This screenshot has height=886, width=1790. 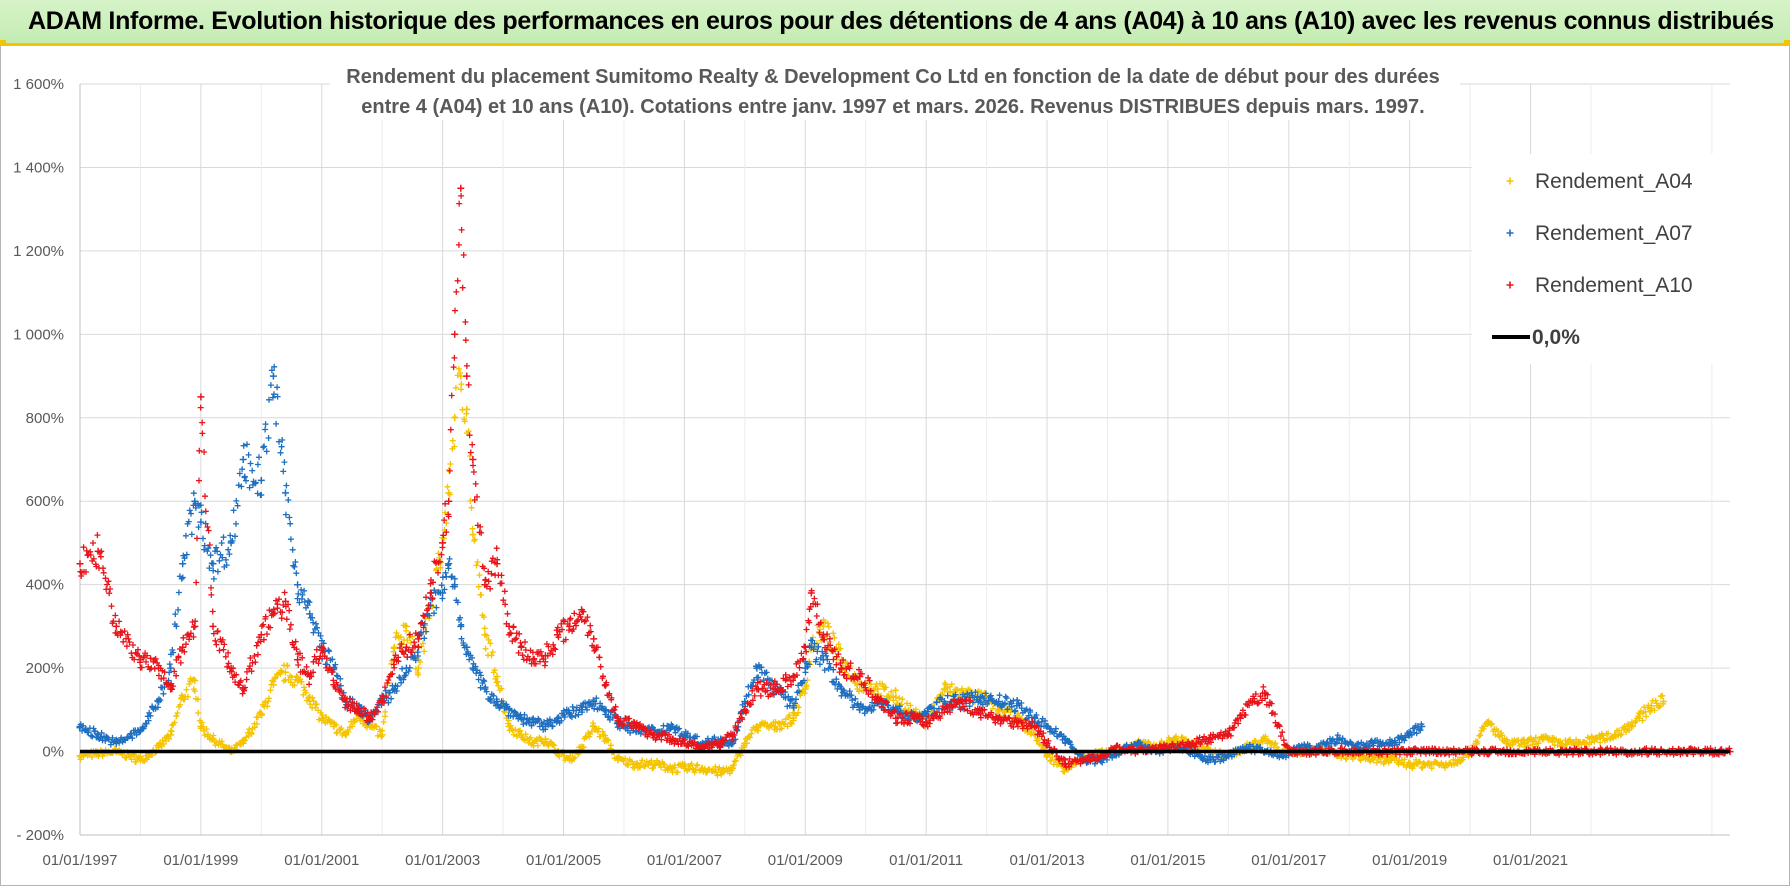 What do you see at coordinates (805, 860) in the screenshot?
I see `x-tick-label: 01/01/2009` at bounding box center [805, 860].